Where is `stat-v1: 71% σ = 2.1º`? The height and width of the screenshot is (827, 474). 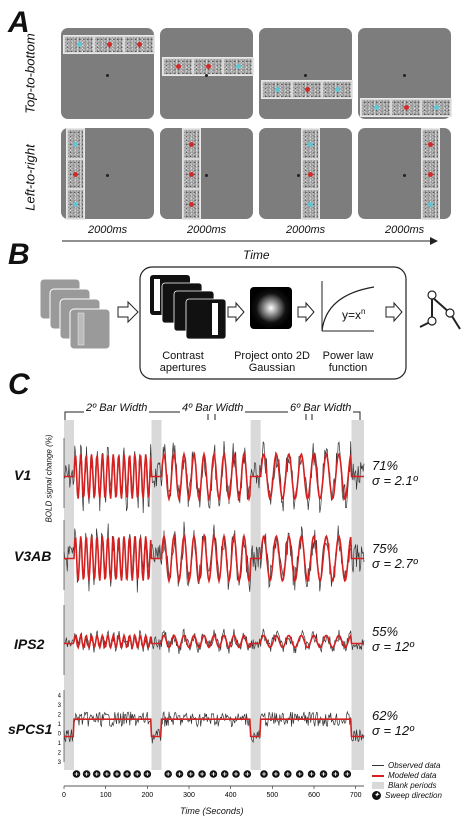 stat-v1: 71% σ = 2.1º is located at coordinates (394, 473).